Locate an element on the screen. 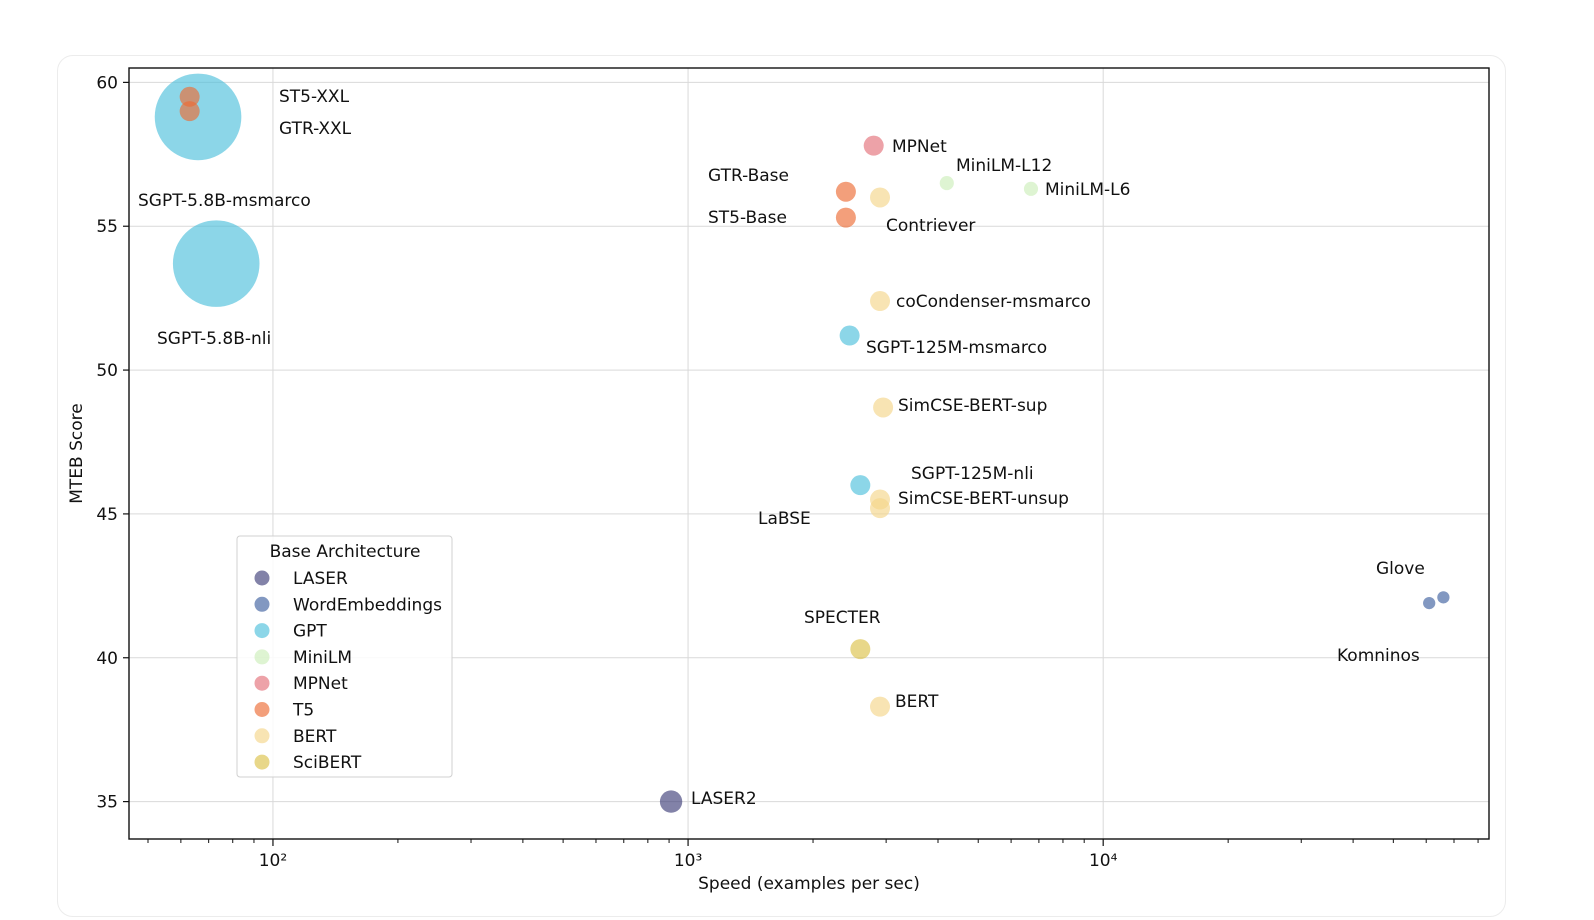  bubble-cocondenser-msmarco is located at coordinates (880, 301).